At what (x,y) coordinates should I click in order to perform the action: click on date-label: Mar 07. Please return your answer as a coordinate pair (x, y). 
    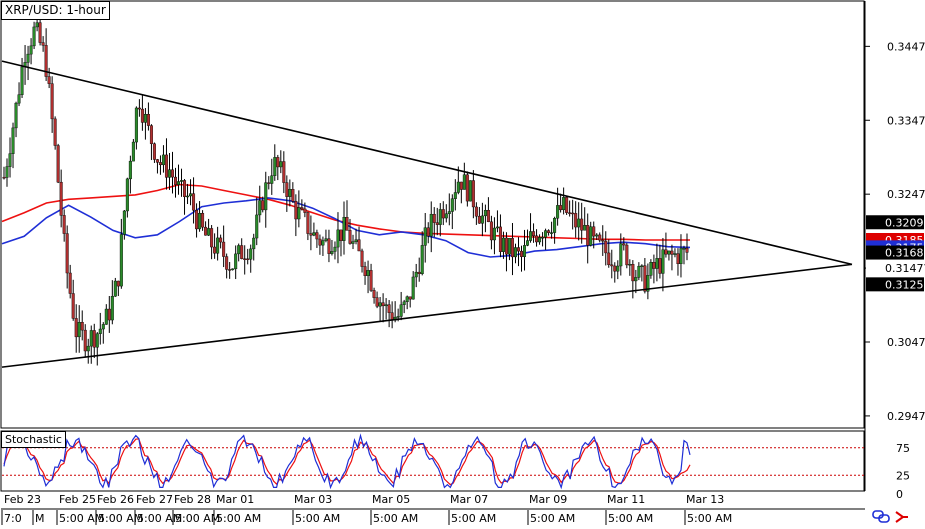
    Looking at the image, I should click on (469, 499).